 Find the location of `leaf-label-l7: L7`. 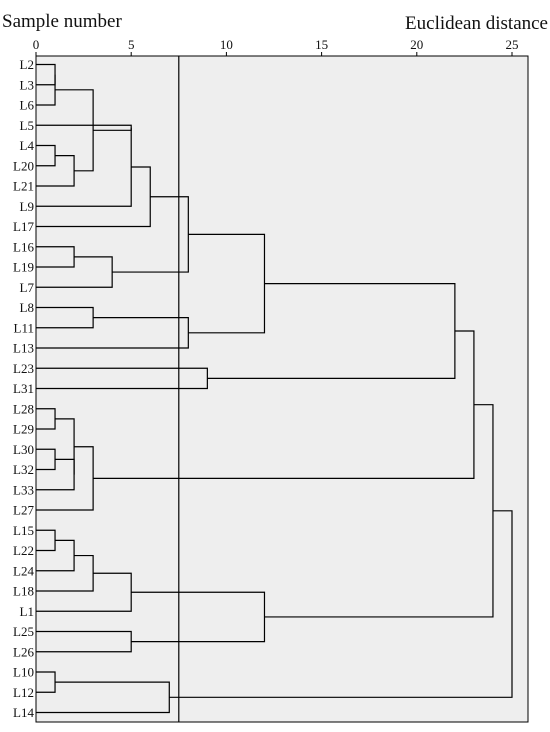

leaf-label-l7: L7 is located at coordinates (27, 287).